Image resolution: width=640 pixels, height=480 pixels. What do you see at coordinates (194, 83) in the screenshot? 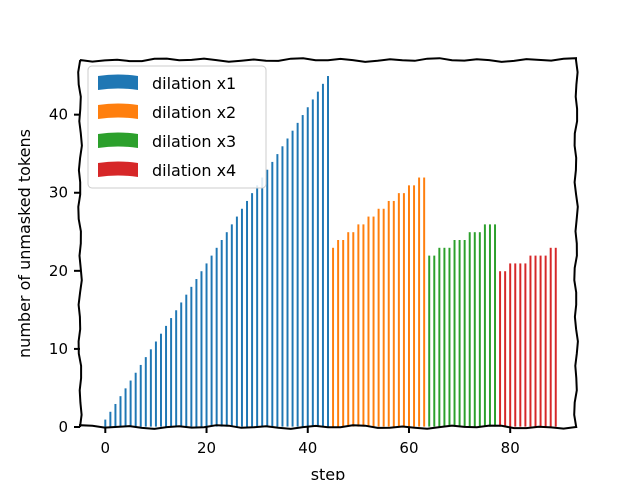
I see `legend-label: dilation x1` at bounding box center [194, 83].